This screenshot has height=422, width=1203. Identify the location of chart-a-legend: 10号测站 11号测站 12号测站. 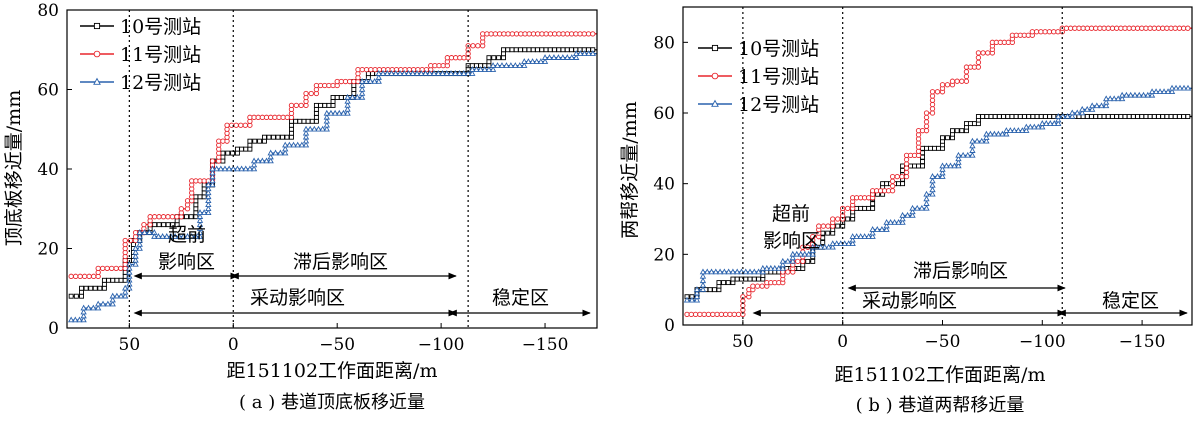
(140, 55).